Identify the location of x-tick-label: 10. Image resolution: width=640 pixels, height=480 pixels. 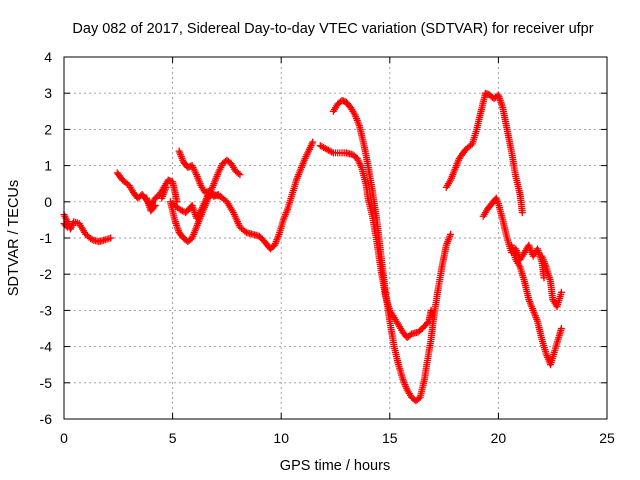
(281, 438).